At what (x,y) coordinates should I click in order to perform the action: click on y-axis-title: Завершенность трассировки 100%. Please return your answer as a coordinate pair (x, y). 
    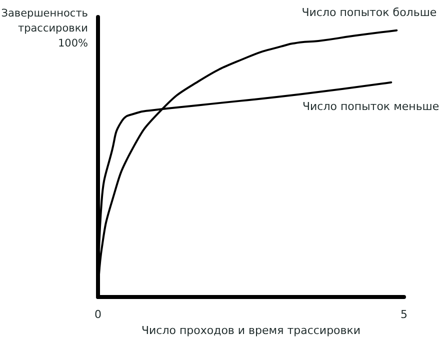
    Looking at the image, I should click on (44, 29).